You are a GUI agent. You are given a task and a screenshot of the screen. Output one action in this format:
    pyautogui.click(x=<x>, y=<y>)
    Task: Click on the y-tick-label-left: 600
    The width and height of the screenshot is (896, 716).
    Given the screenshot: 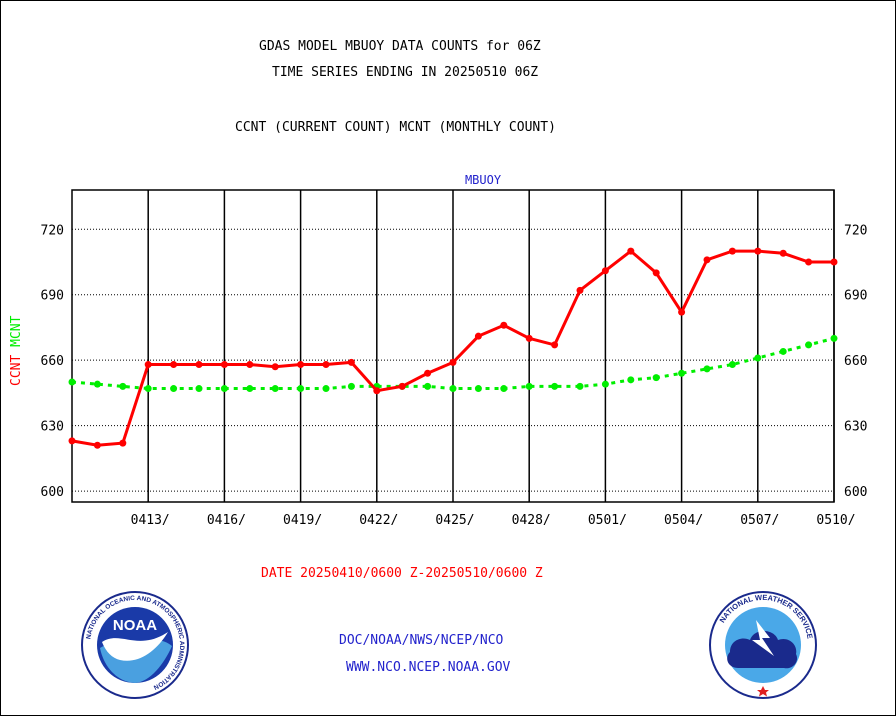 What is the action you would take?
    pyautogui.click(x=52, y=492)
    